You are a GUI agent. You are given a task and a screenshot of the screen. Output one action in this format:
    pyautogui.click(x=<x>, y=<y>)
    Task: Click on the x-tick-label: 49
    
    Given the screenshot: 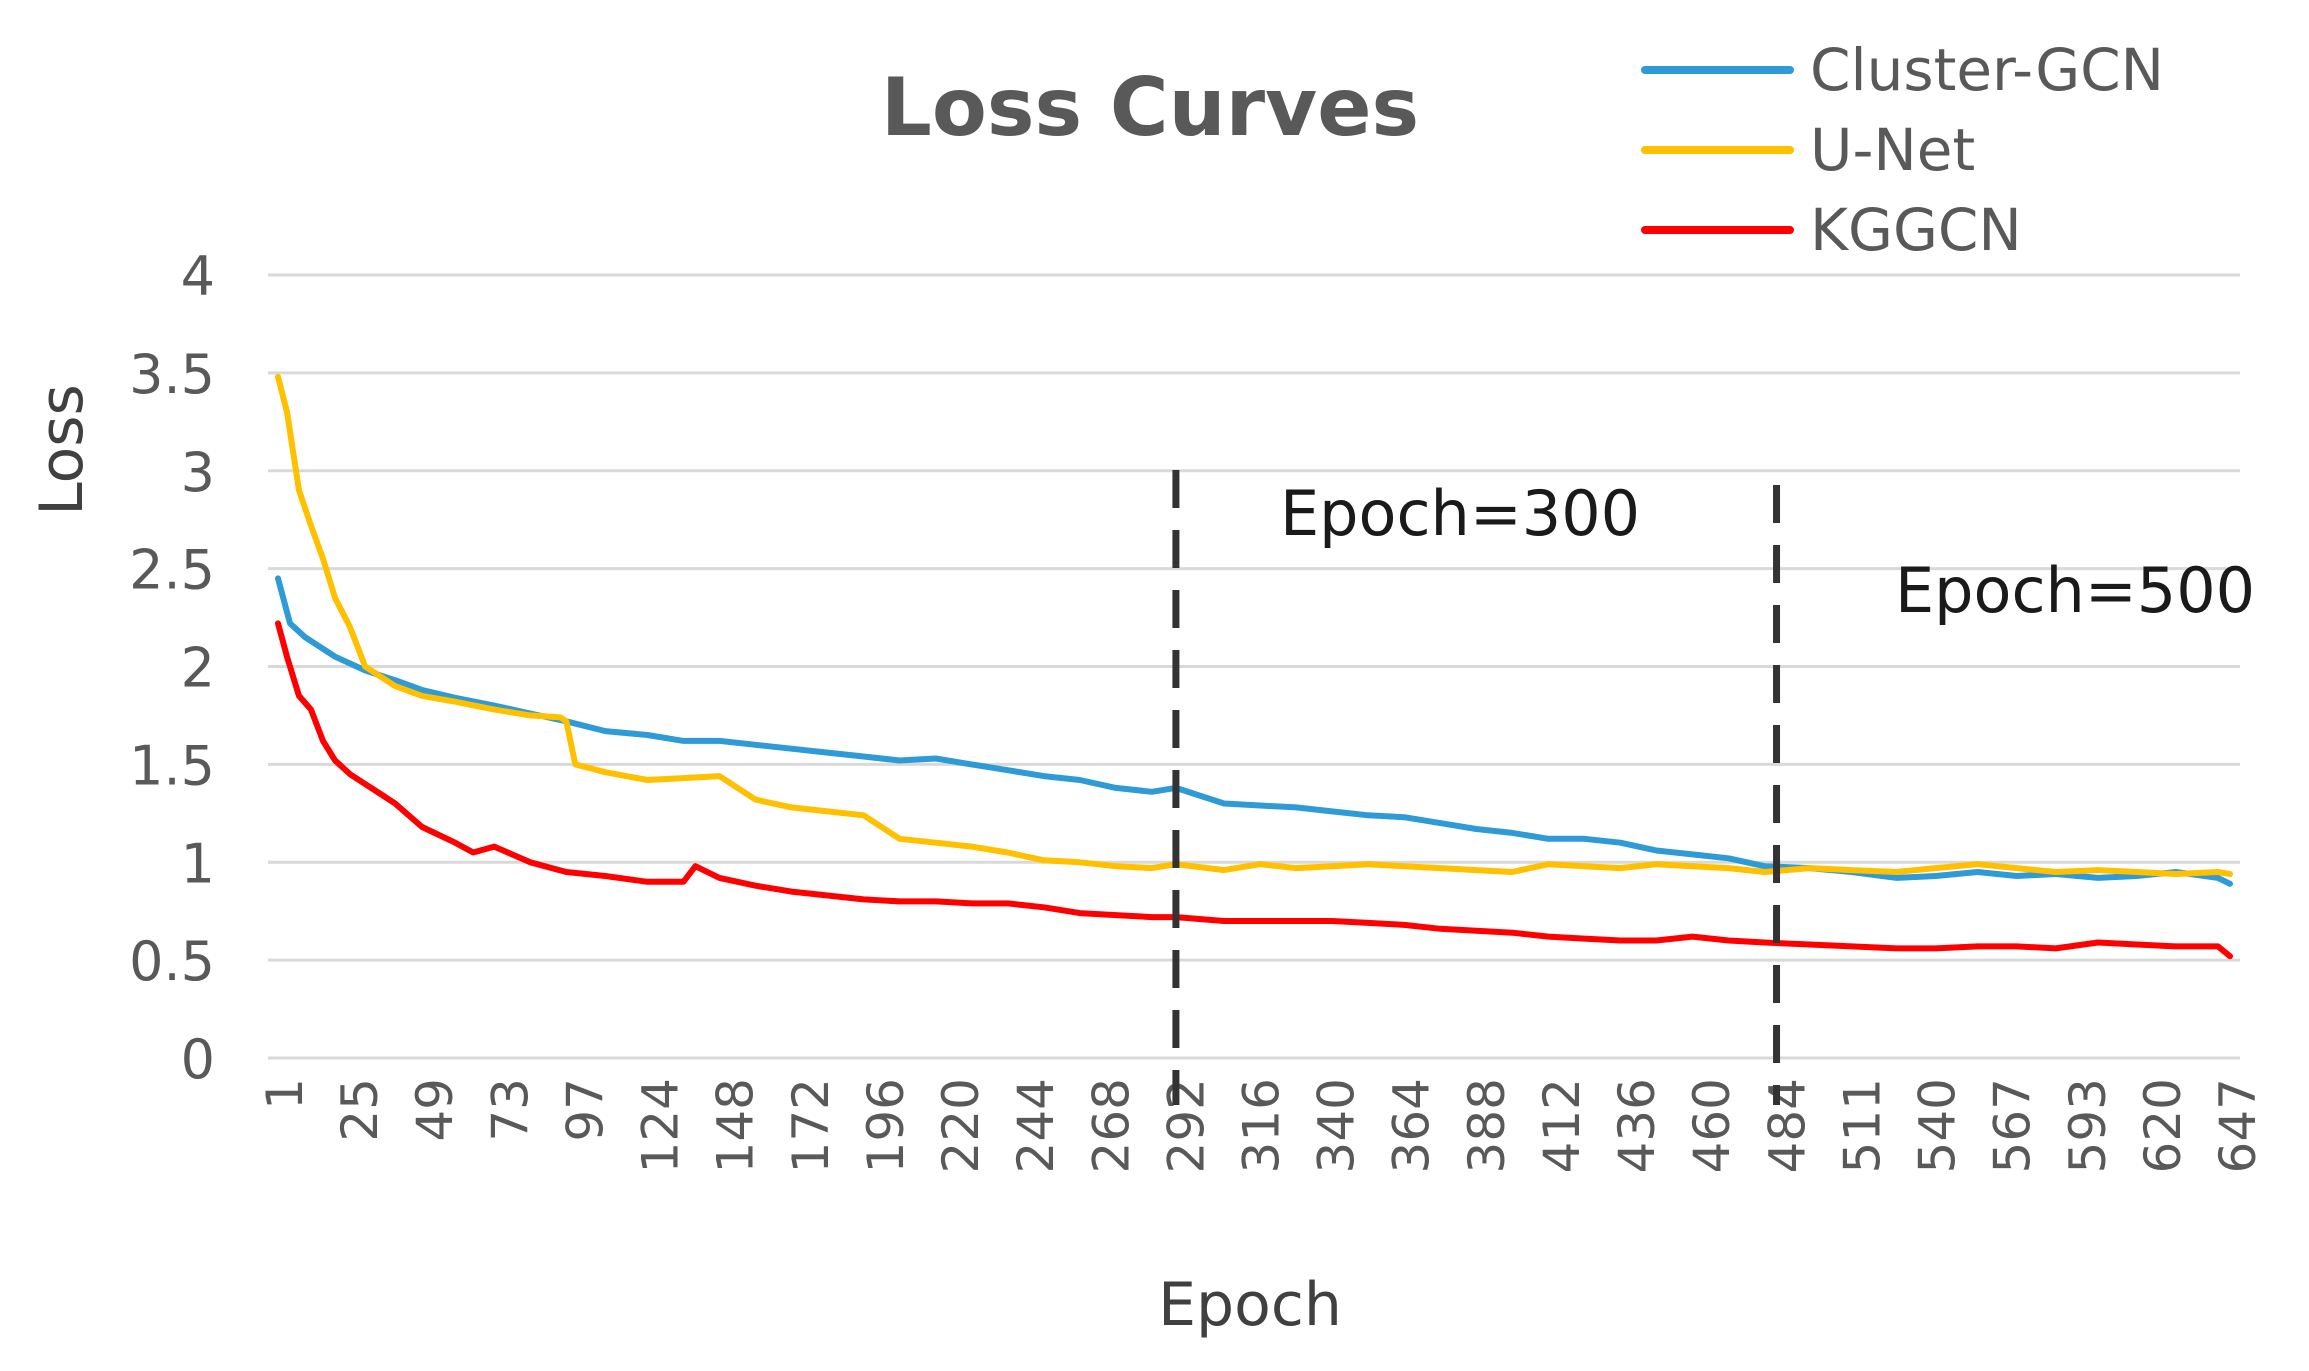 What is the action you would take?
    pyautogui.click(x=435, y=1110)
    